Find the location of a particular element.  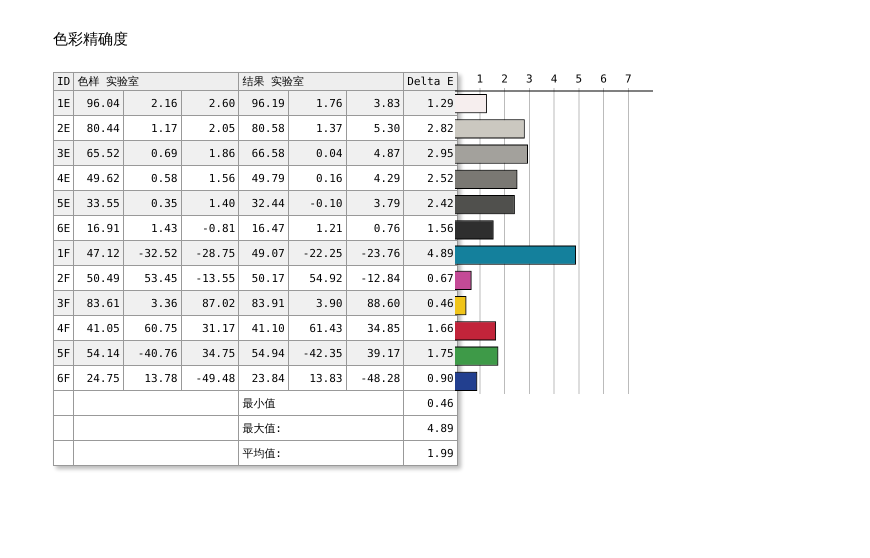

text: 24.75 13.78 -49.48 23.84 13.83 -48.28 is located at coordinates (243, 378).